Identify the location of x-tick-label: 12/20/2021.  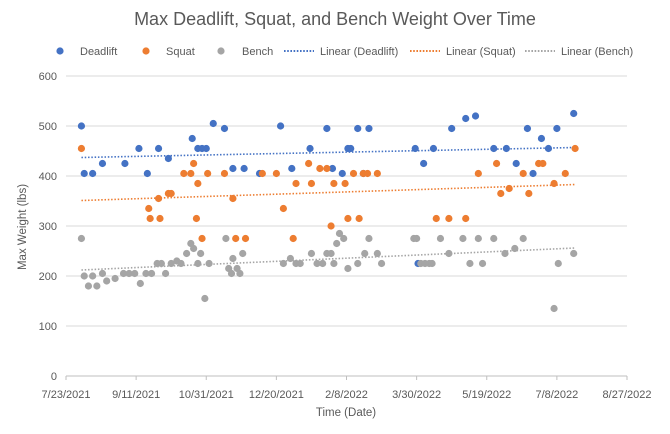
(276, 395).